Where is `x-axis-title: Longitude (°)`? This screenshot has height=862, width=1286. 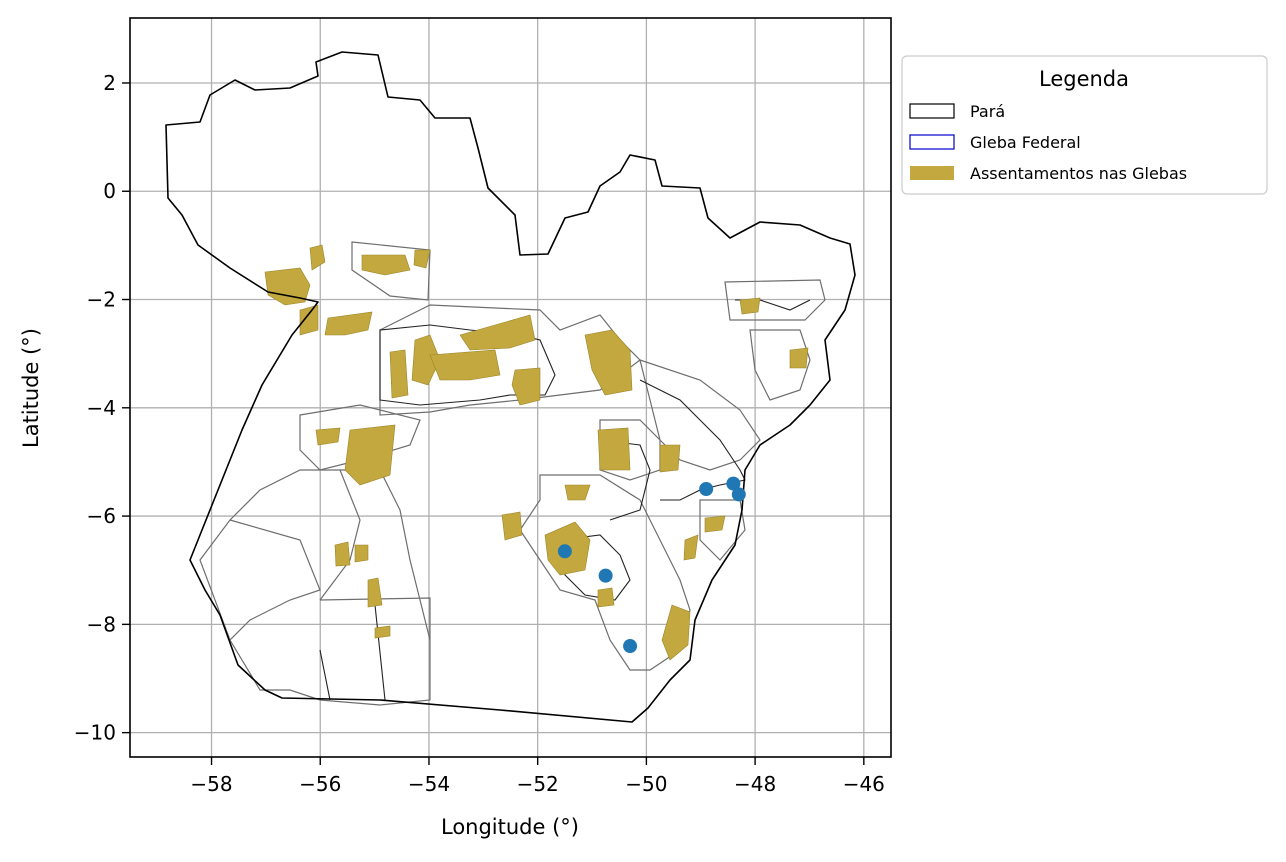 x-axis-title: Longitude (°) is located at coordinates (510, 827).